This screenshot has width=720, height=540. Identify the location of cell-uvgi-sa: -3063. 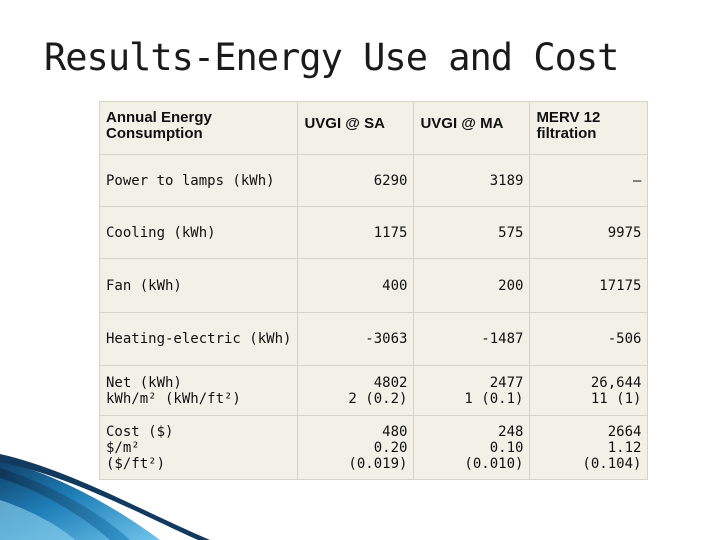
(356, 339).